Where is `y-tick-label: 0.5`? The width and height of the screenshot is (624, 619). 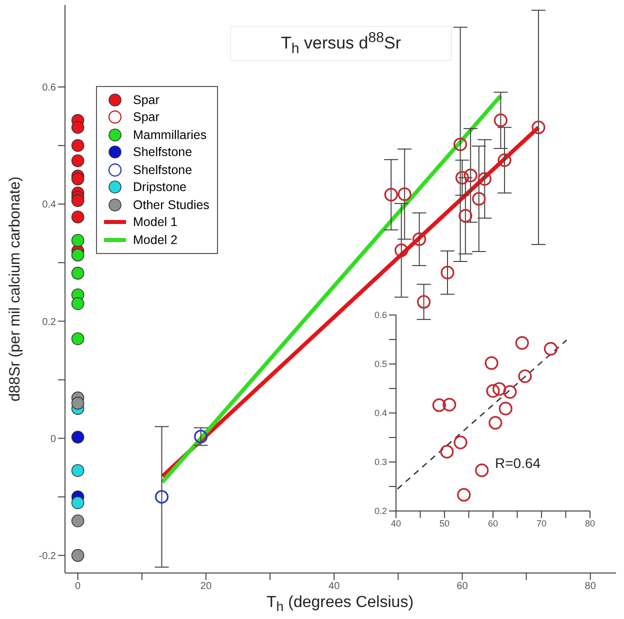 y-tick-label: 0.5 is located at coordinates (380, 364).